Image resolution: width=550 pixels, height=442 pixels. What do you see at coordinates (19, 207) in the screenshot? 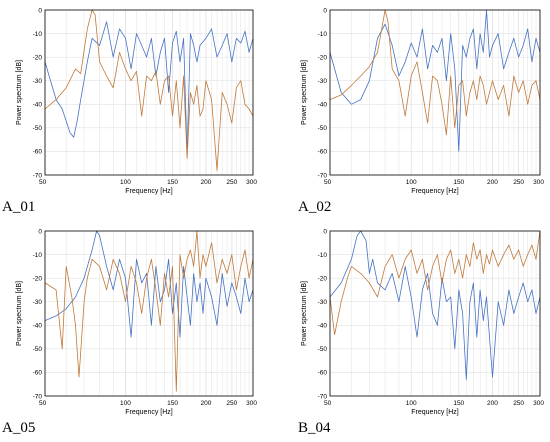
I see `panel-label: A_01` at bounding box center [19, 207].